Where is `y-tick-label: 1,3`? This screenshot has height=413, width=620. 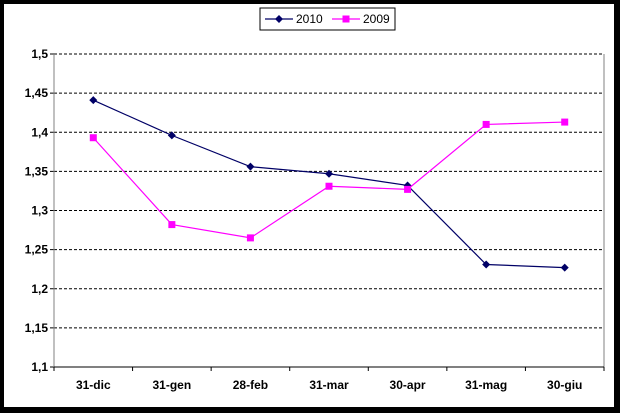
y-tick-label: 1,3 is located at coordinates (39, 211).